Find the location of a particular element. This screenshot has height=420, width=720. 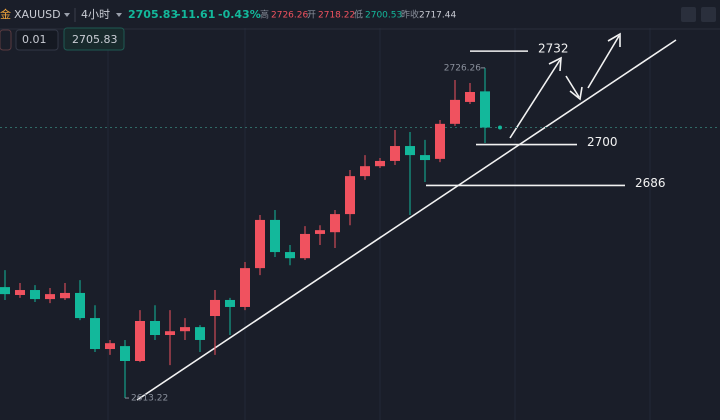

change-pct: -0.43% is located at coordinates (239, 14).